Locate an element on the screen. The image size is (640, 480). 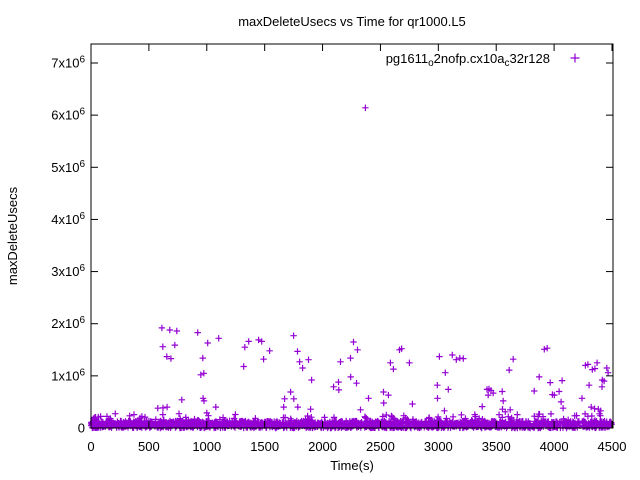
legend-label: pg1611o2nofp.cx10ac32r128 is located at coordinates (468, 60).